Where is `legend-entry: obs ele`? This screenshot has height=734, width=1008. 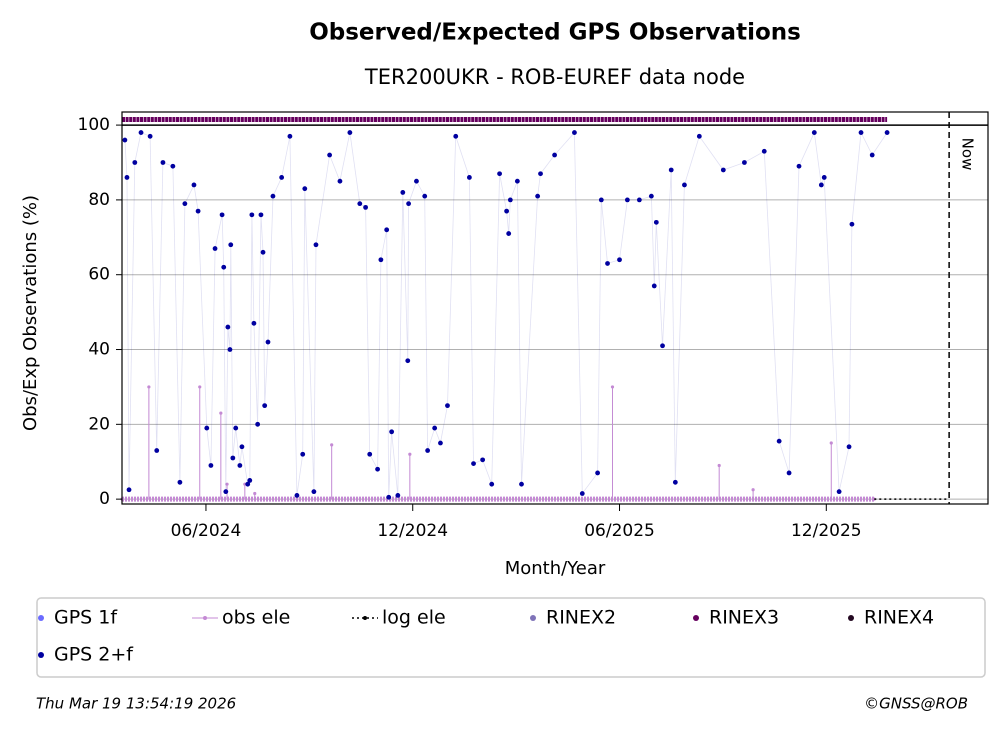
legend-entry: obs ele is located at coordinates (241, 618).